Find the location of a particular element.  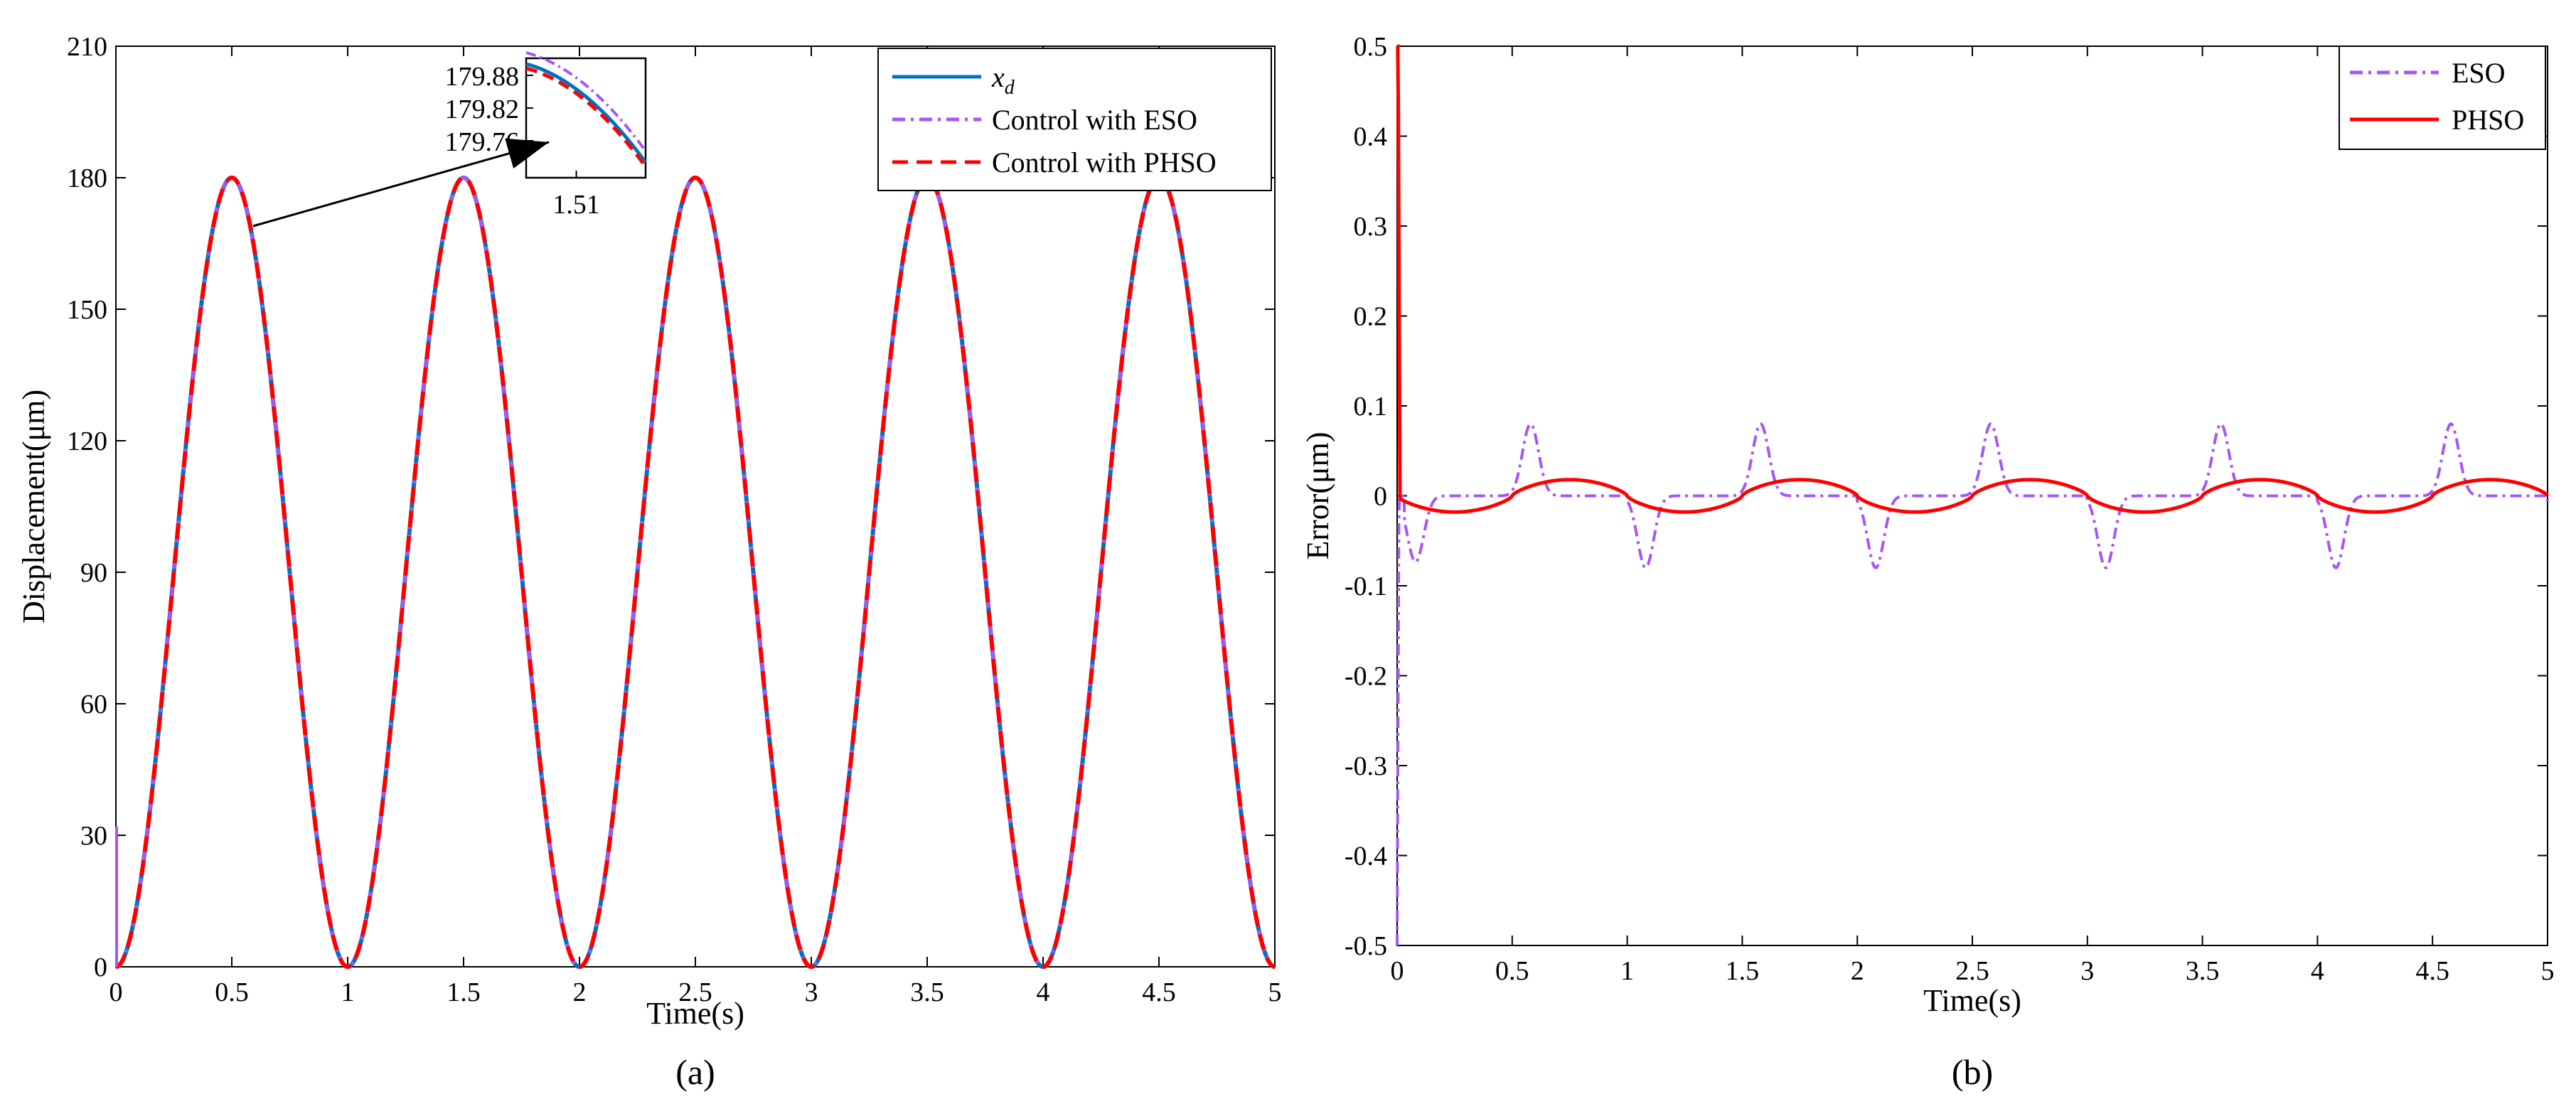

x-tick-label-b: 3.5 is located at coordinates (2203, 971).